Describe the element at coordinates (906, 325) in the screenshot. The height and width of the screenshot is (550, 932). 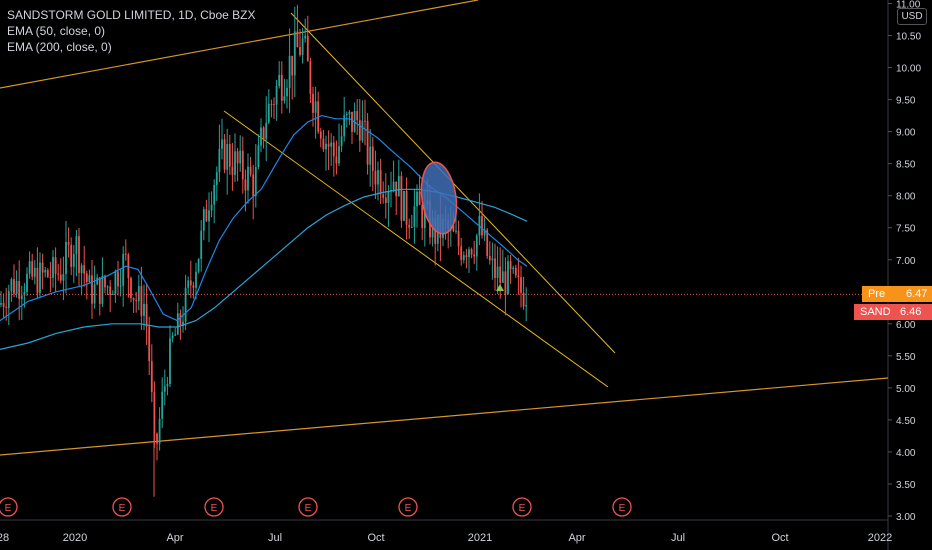
I see `y-tick-label: 6.00` at that location.